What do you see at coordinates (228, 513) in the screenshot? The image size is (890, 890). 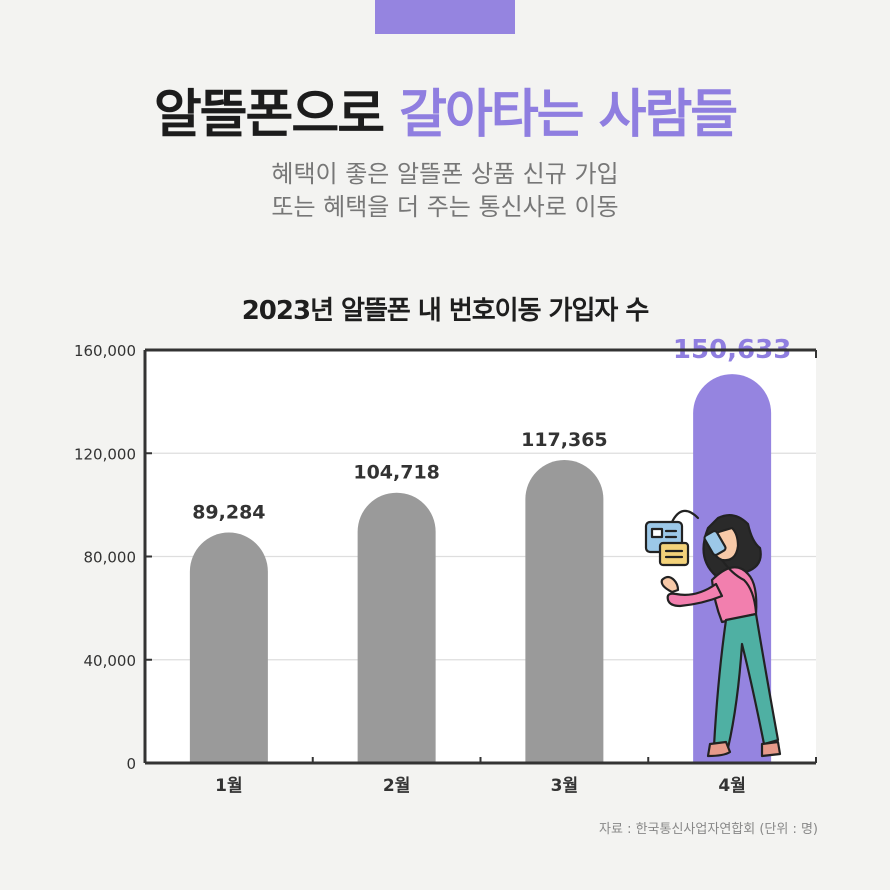 I see `value-label-1: 89,284` at bounding box center [228, 513].